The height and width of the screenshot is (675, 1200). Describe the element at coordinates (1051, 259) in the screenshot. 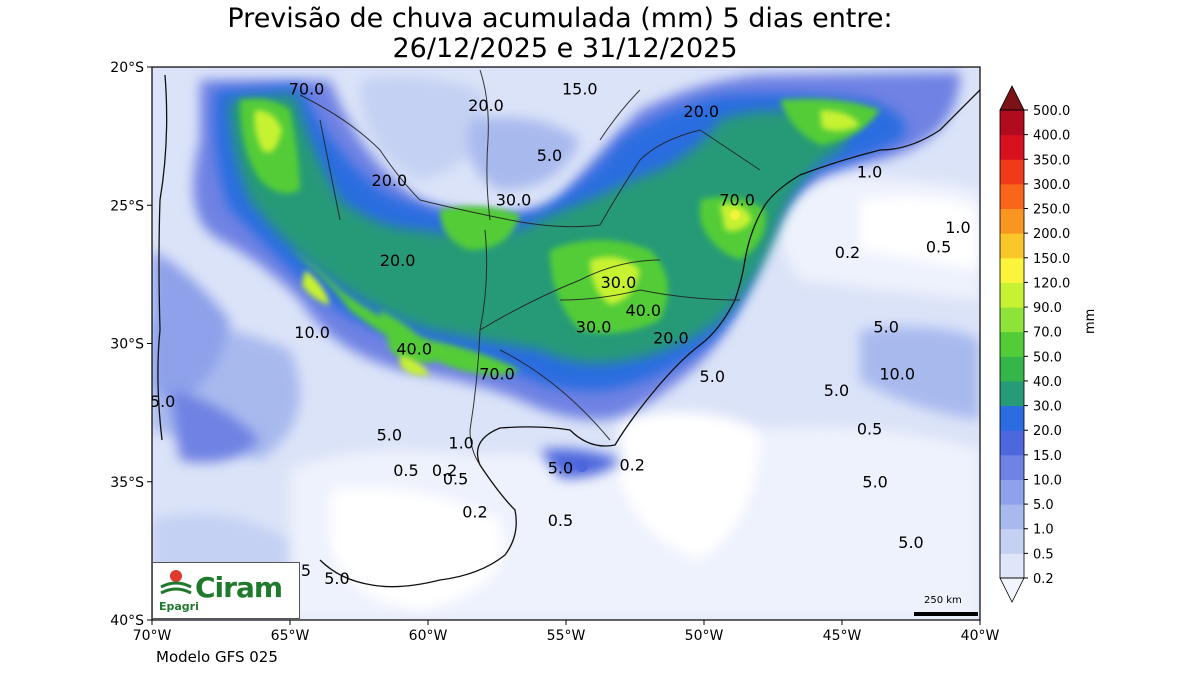

I see `colorbar-tick-label: 150.0` at that location.